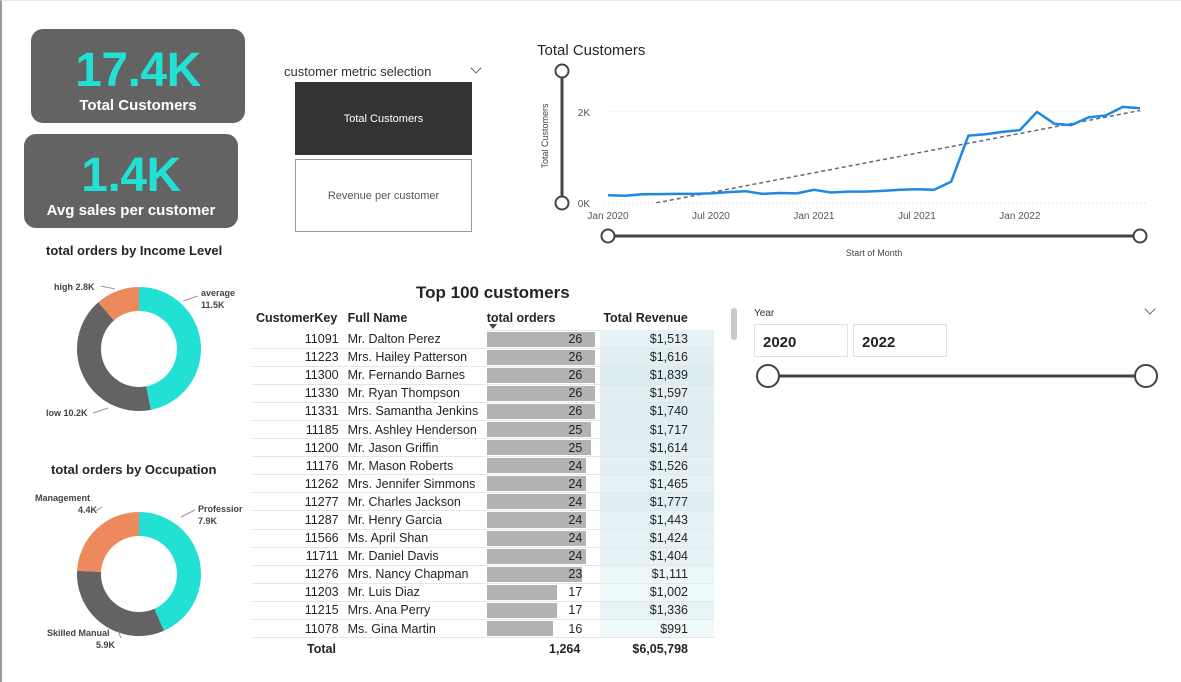 The width and height of the screenshot is (1181, 682). I want to click on donut-chart-income: average 11.5K low 10.2K high 2.8K, so click(140, 350).